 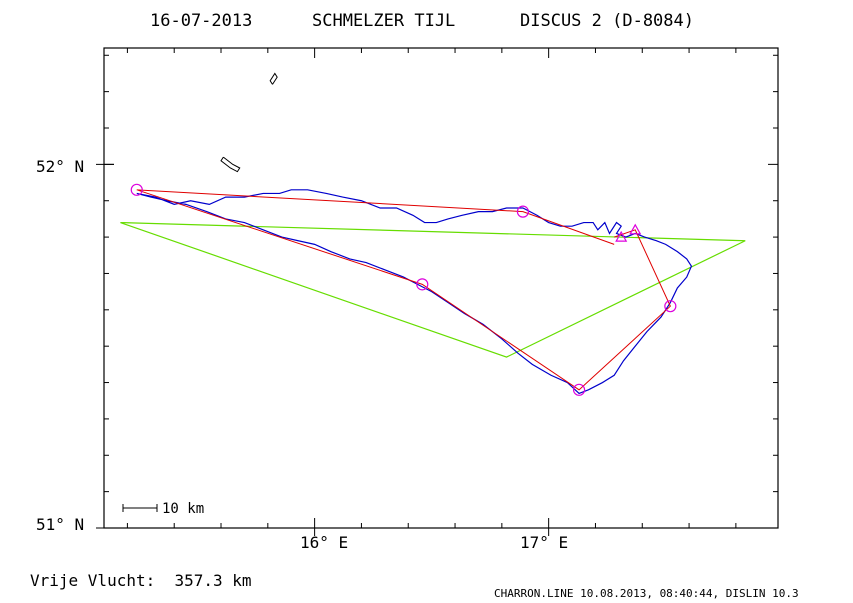 I want to click on lon-label-16: 16° E, so click(x=324, y=542).